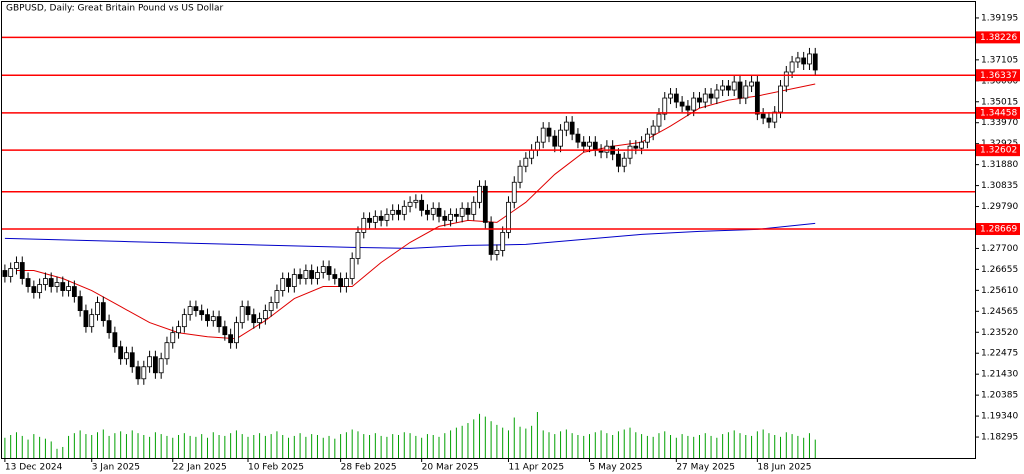 This screenshot has height=474, width=1024. Describe the element at coordinates (999, 375) in the screenshot. I see `y-tick-label: 1.21430` at that location.